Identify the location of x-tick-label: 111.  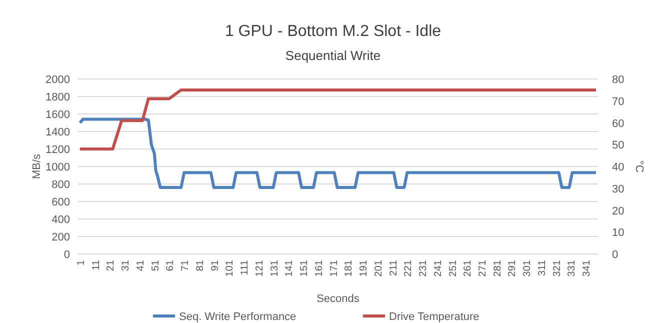
(245, 268).